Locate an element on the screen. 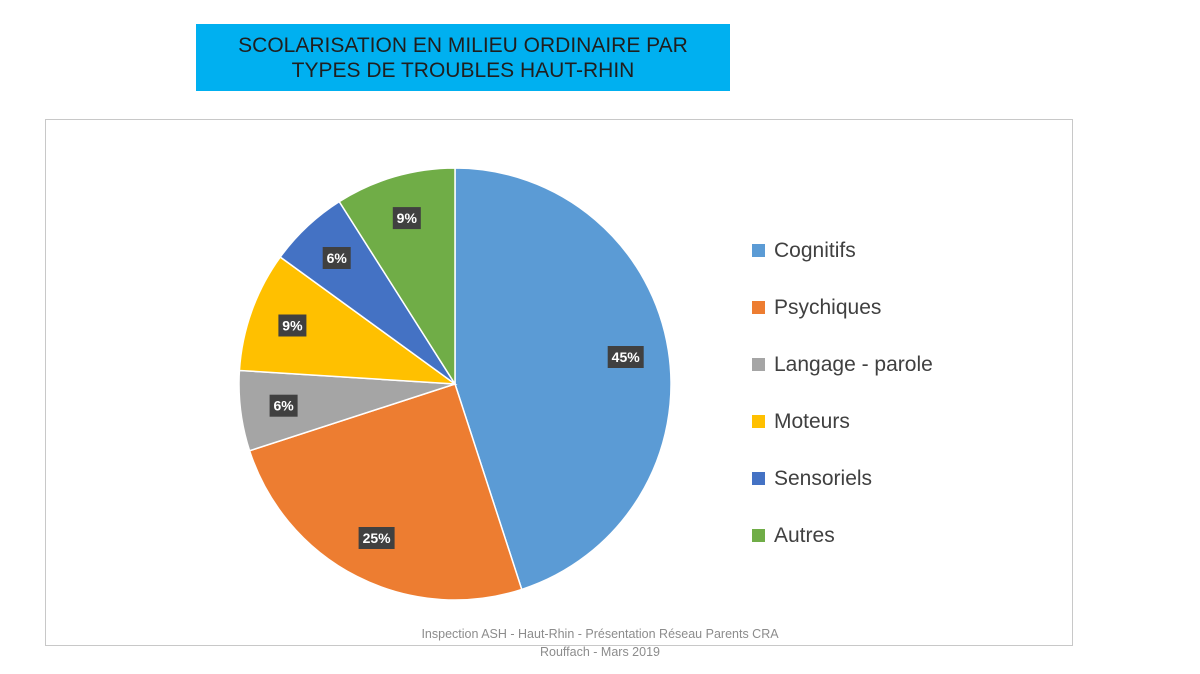 This screenshot has width=1200, height=674. data-label-text-4: 6% is located at coordinates (337, 258).